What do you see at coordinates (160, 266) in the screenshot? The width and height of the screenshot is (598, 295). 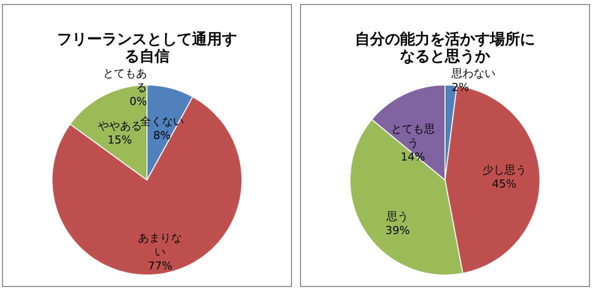 I see `data-label: 77%` at bounding box center [160, 266].